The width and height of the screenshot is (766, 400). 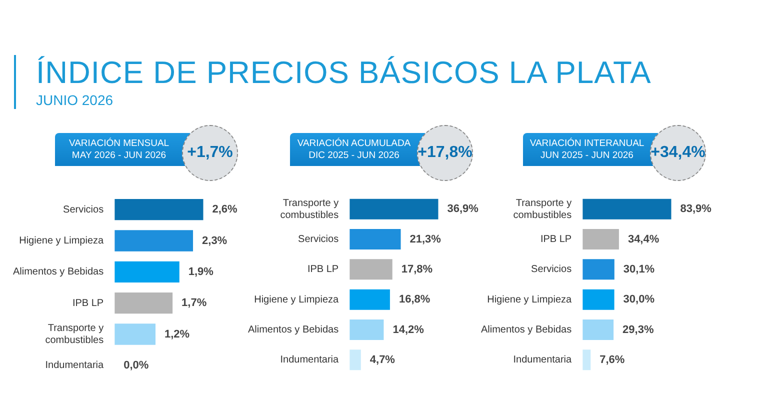 I want to click on chart-subtitle: DIC 2025 - JUN 2026, so click(x=354, y=156).